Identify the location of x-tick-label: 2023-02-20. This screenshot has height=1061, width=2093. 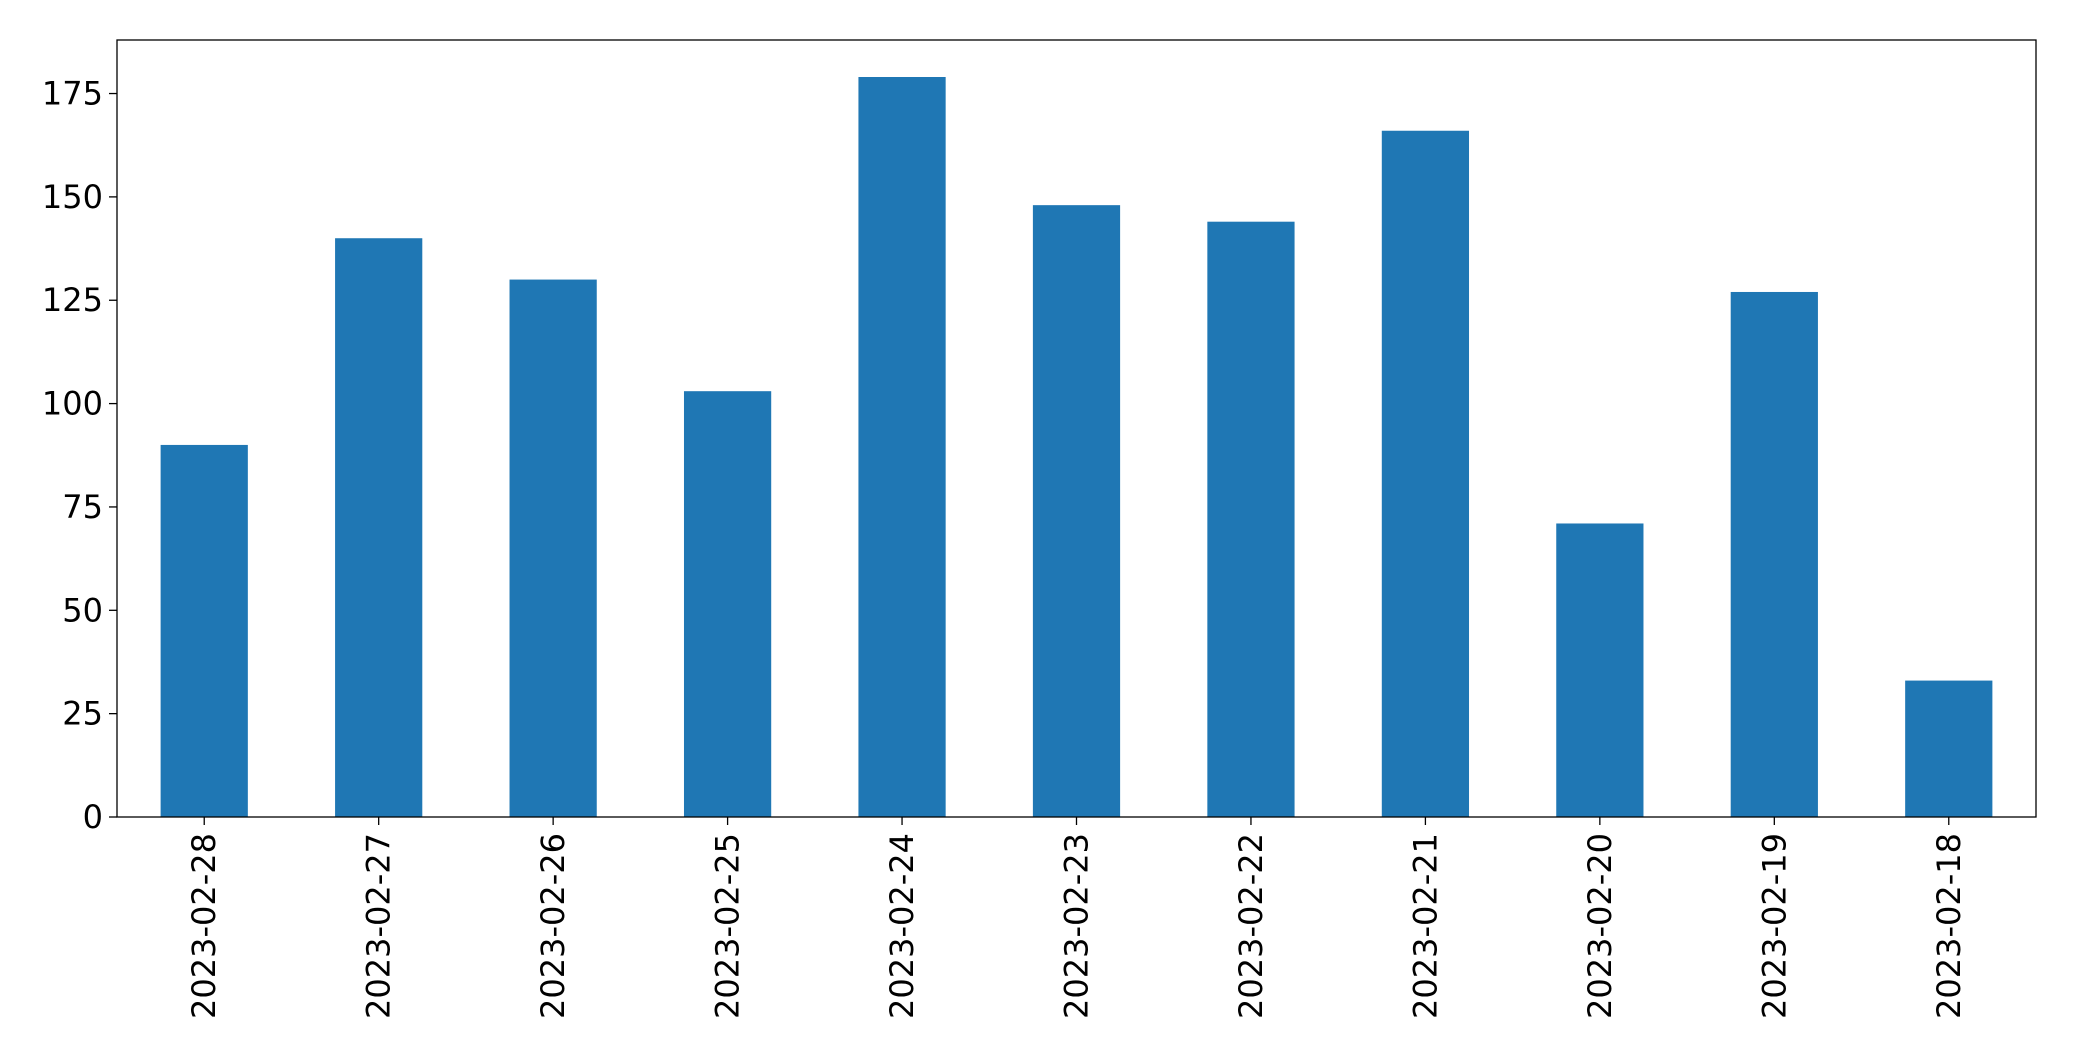
(1600, 926).